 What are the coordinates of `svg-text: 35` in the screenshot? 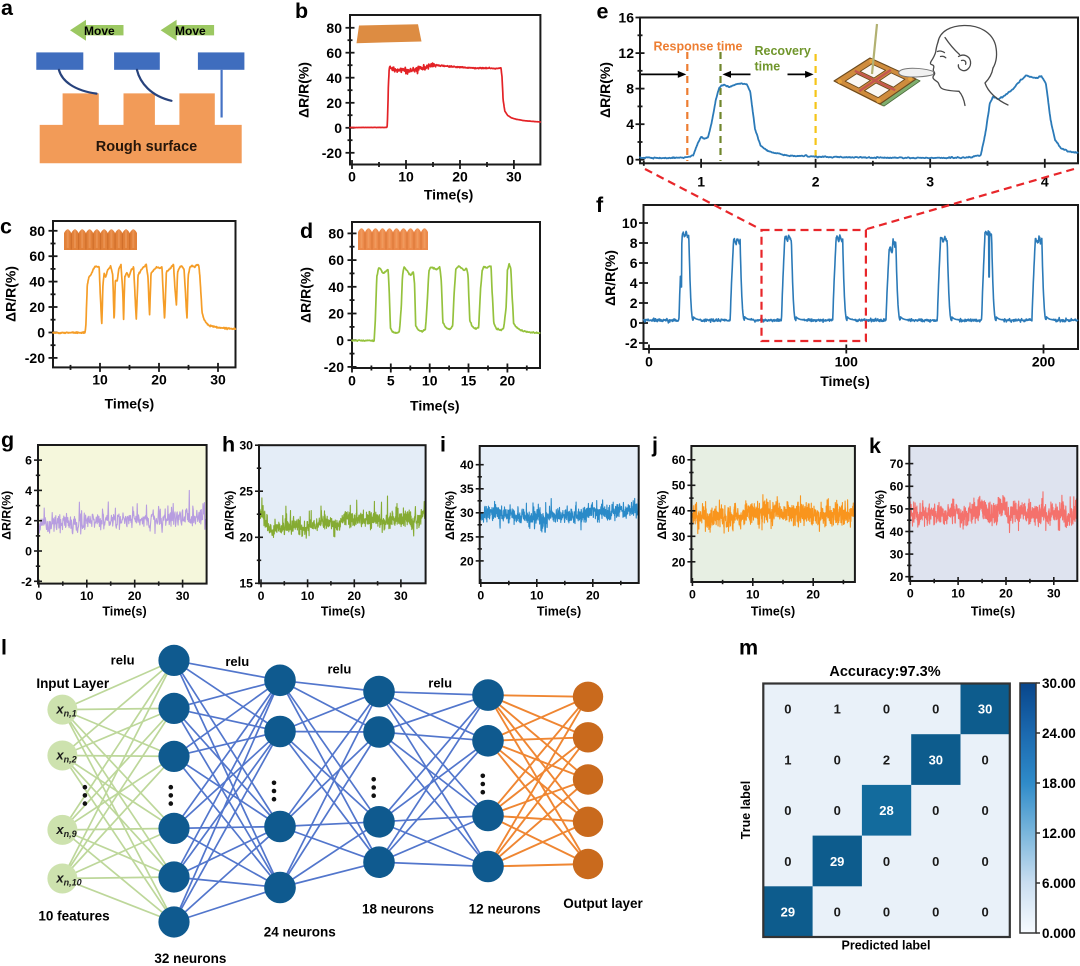 It's located at (467, 489).